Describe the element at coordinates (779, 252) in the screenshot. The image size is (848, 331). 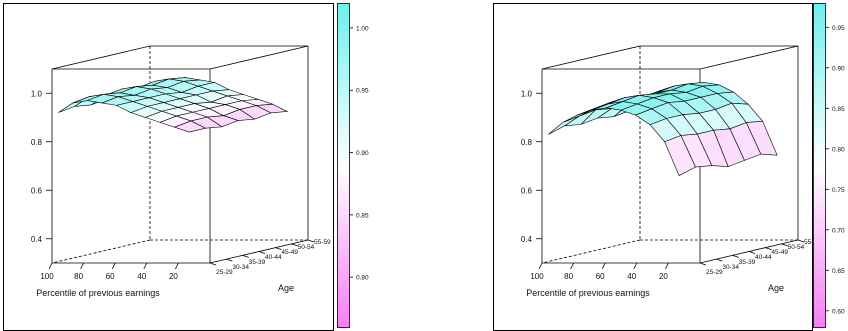
I see `y-tick-label: 45-49` at that location.